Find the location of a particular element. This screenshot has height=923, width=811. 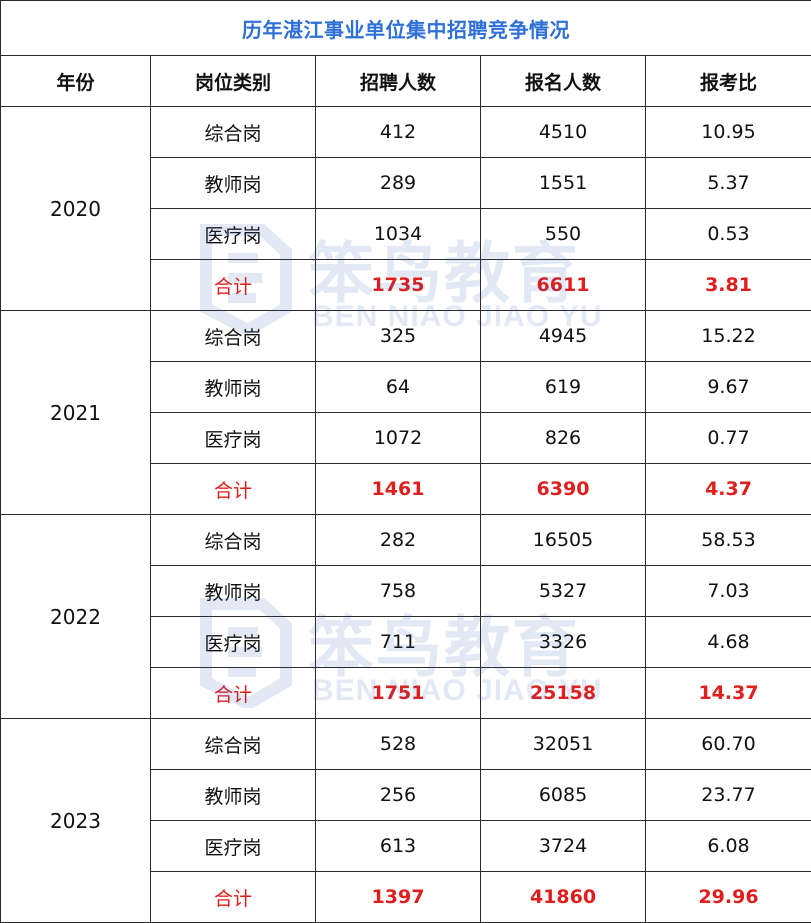

table-row: 教师岗 289 1551 5.37 is located at coordinates (406, 183).